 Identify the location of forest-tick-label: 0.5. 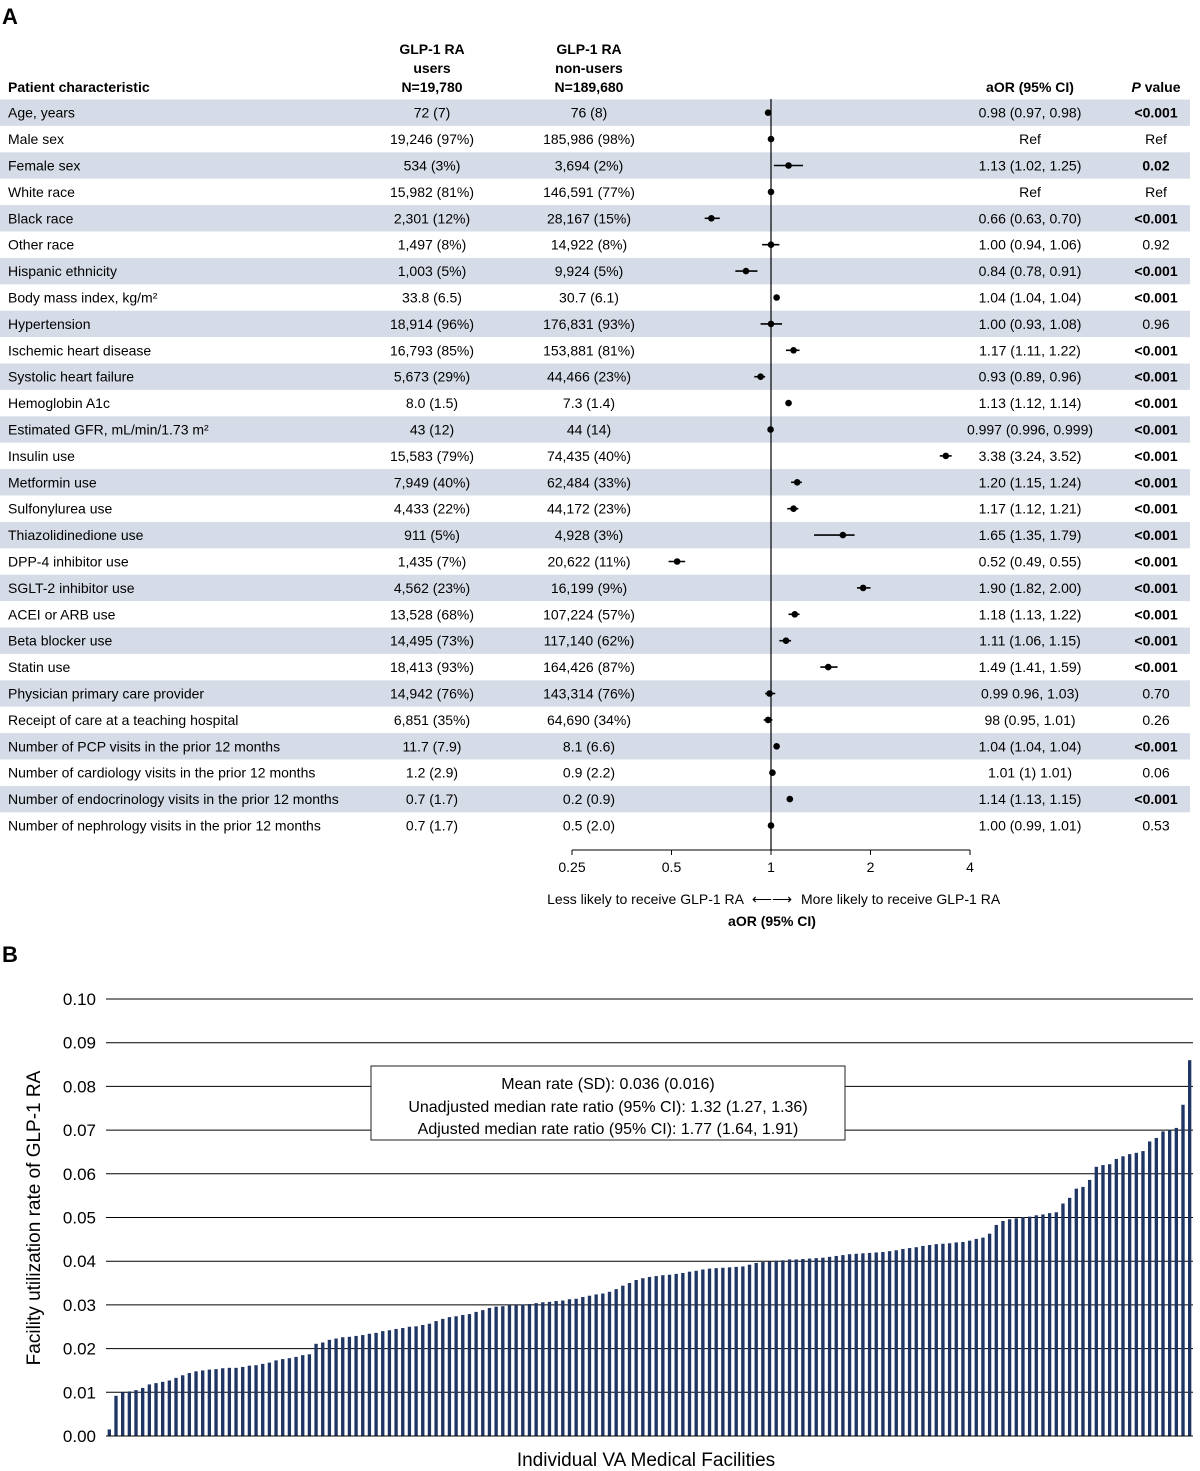
(672, 867).